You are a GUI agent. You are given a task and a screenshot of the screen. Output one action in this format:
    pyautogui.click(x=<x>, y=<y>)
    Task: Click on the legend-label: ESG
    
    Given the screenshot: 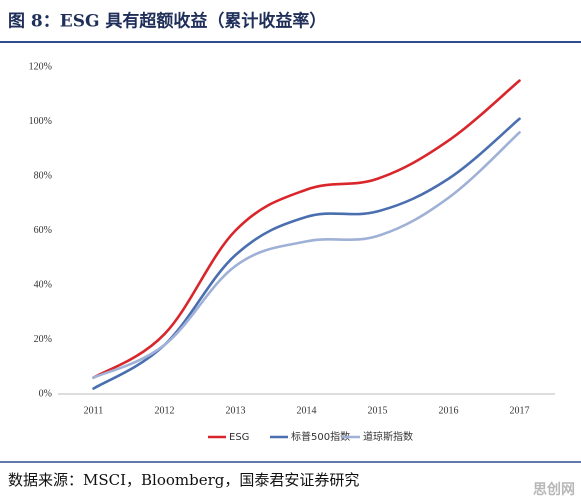 What is the action you would take?
    pyautogui.click(x=239, y=437)
    